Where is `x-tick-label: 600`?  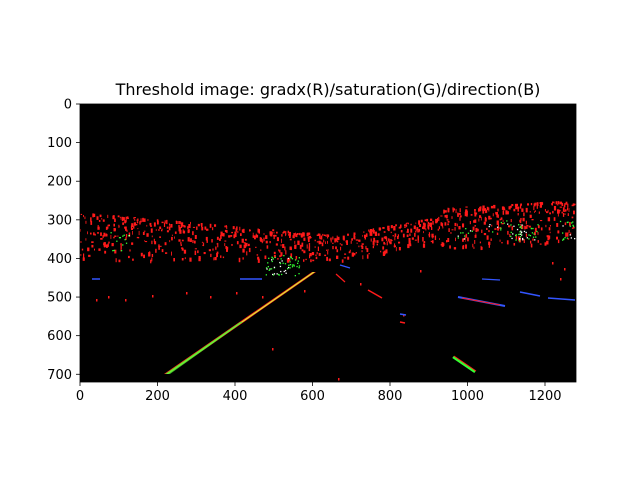
x-tick-label: 600 is located at coordinates (312, 396).